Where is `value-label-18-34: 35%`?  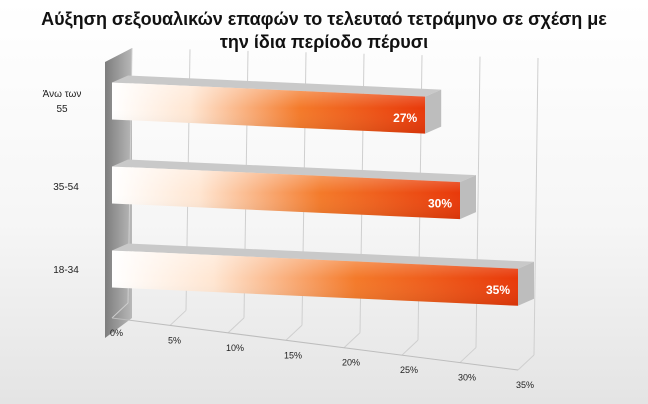 value-label-18-34: 35% is located at coordinates (498, 290).